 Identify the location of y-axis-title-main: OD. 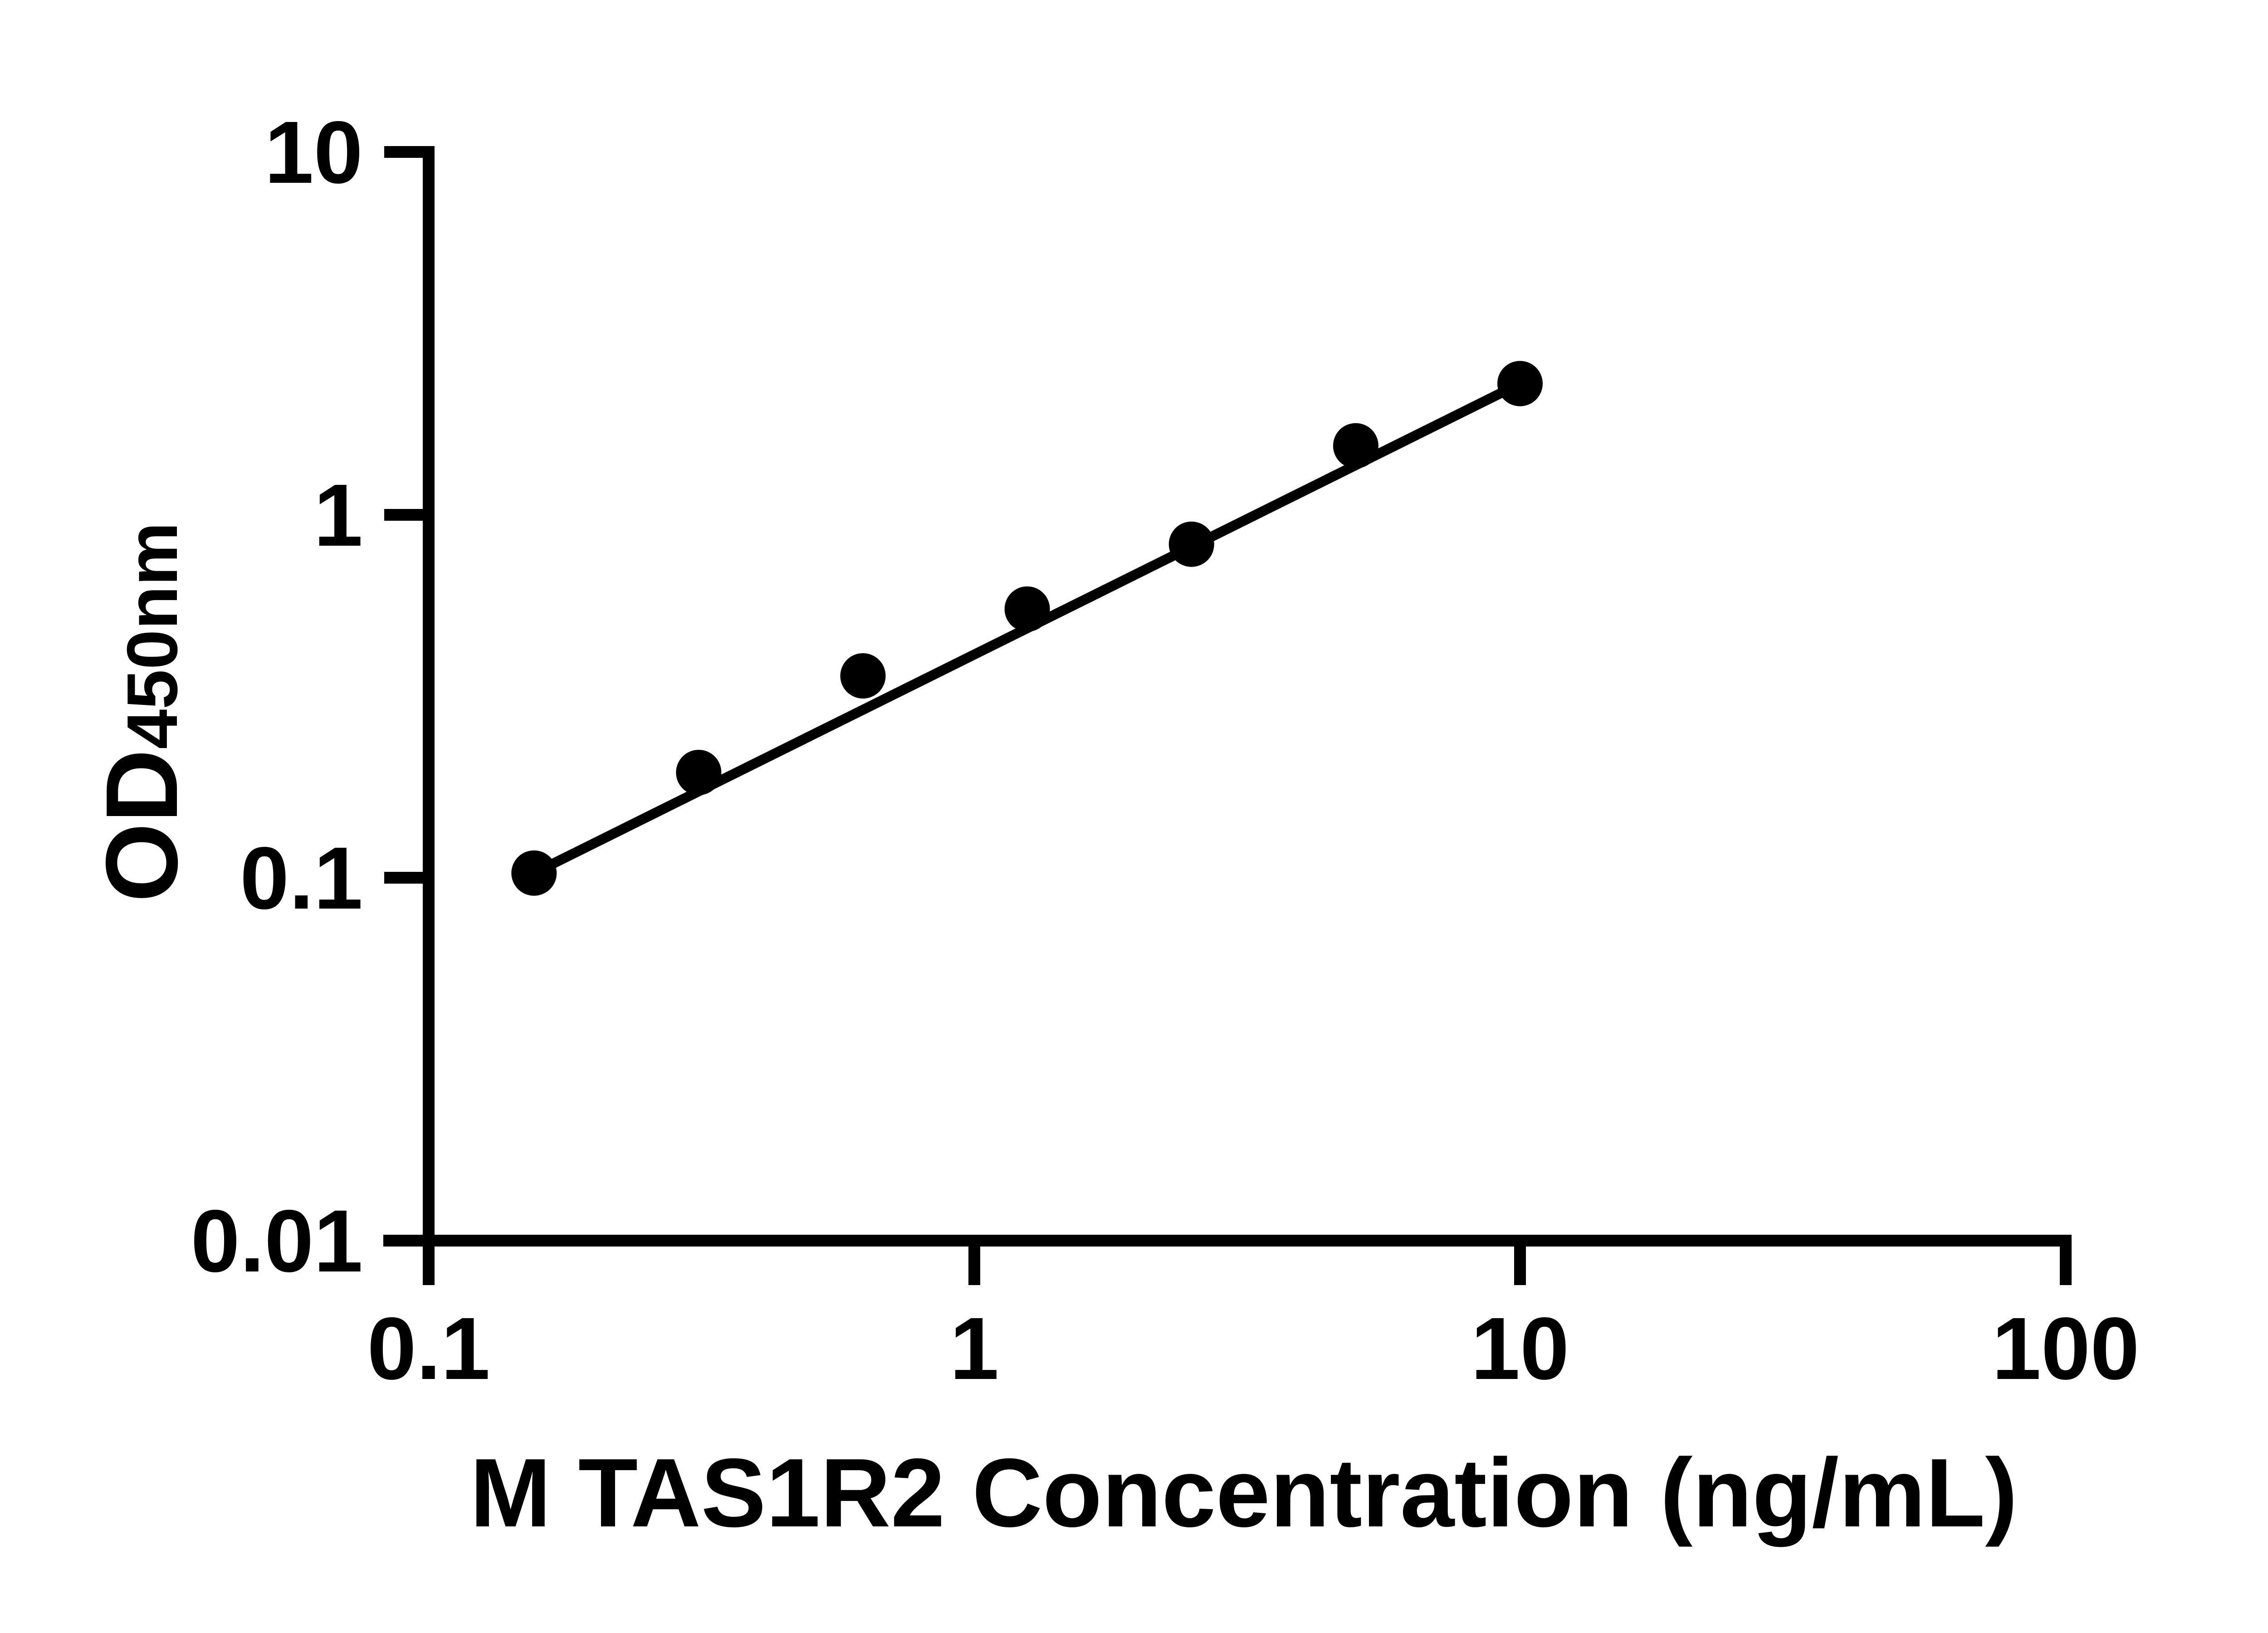
(141, 826).